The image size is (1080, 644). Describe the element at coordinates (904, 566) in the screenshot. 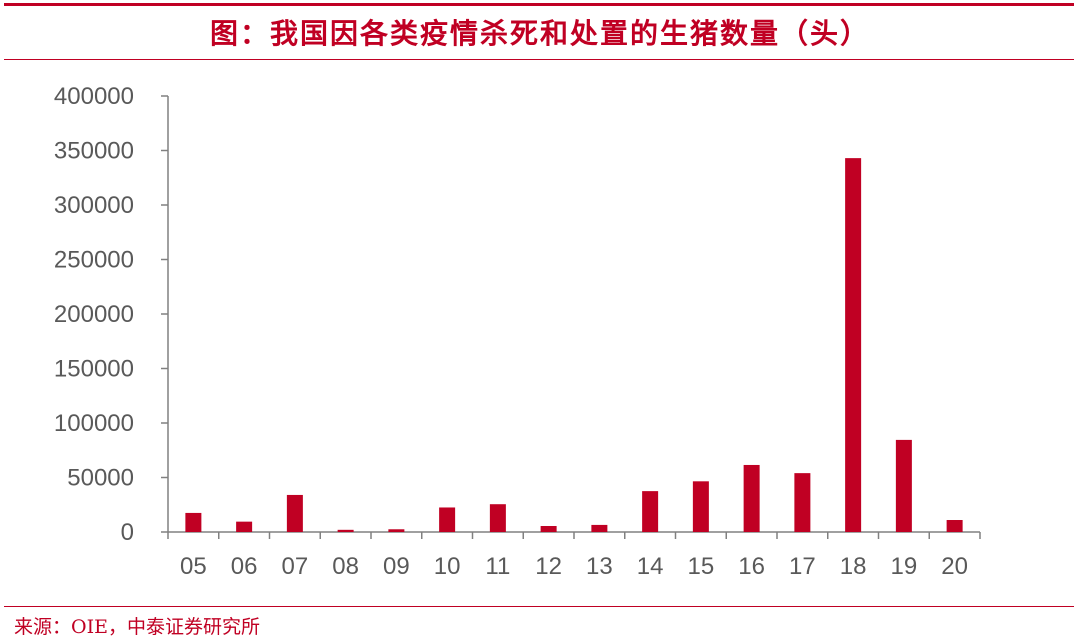

I see `x-tick-label: 19` at that location.